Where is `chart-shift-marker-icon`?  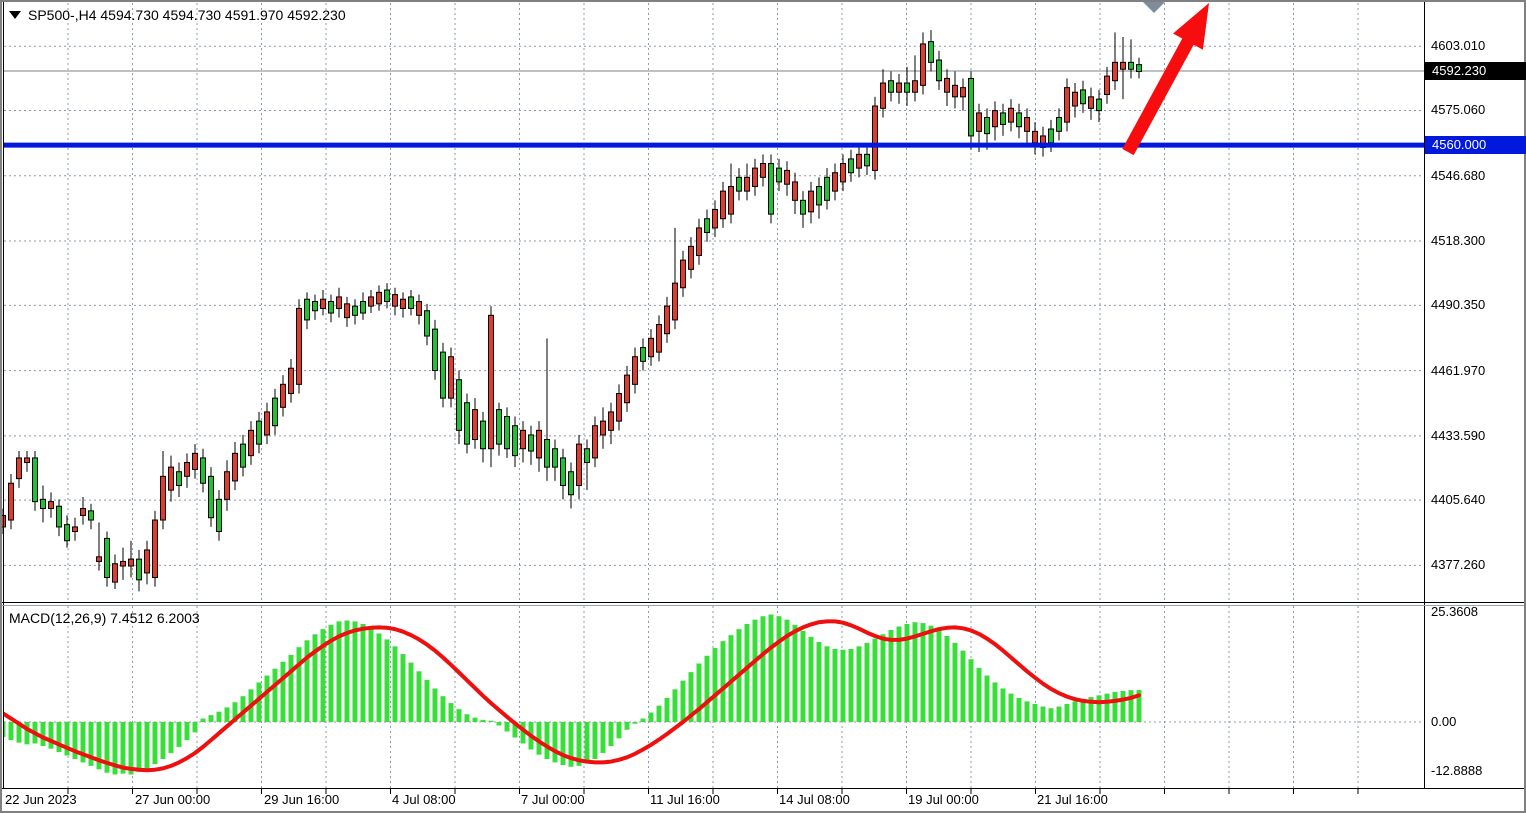
chart-shift-marker-icon is located at coordinates (1154, 7).